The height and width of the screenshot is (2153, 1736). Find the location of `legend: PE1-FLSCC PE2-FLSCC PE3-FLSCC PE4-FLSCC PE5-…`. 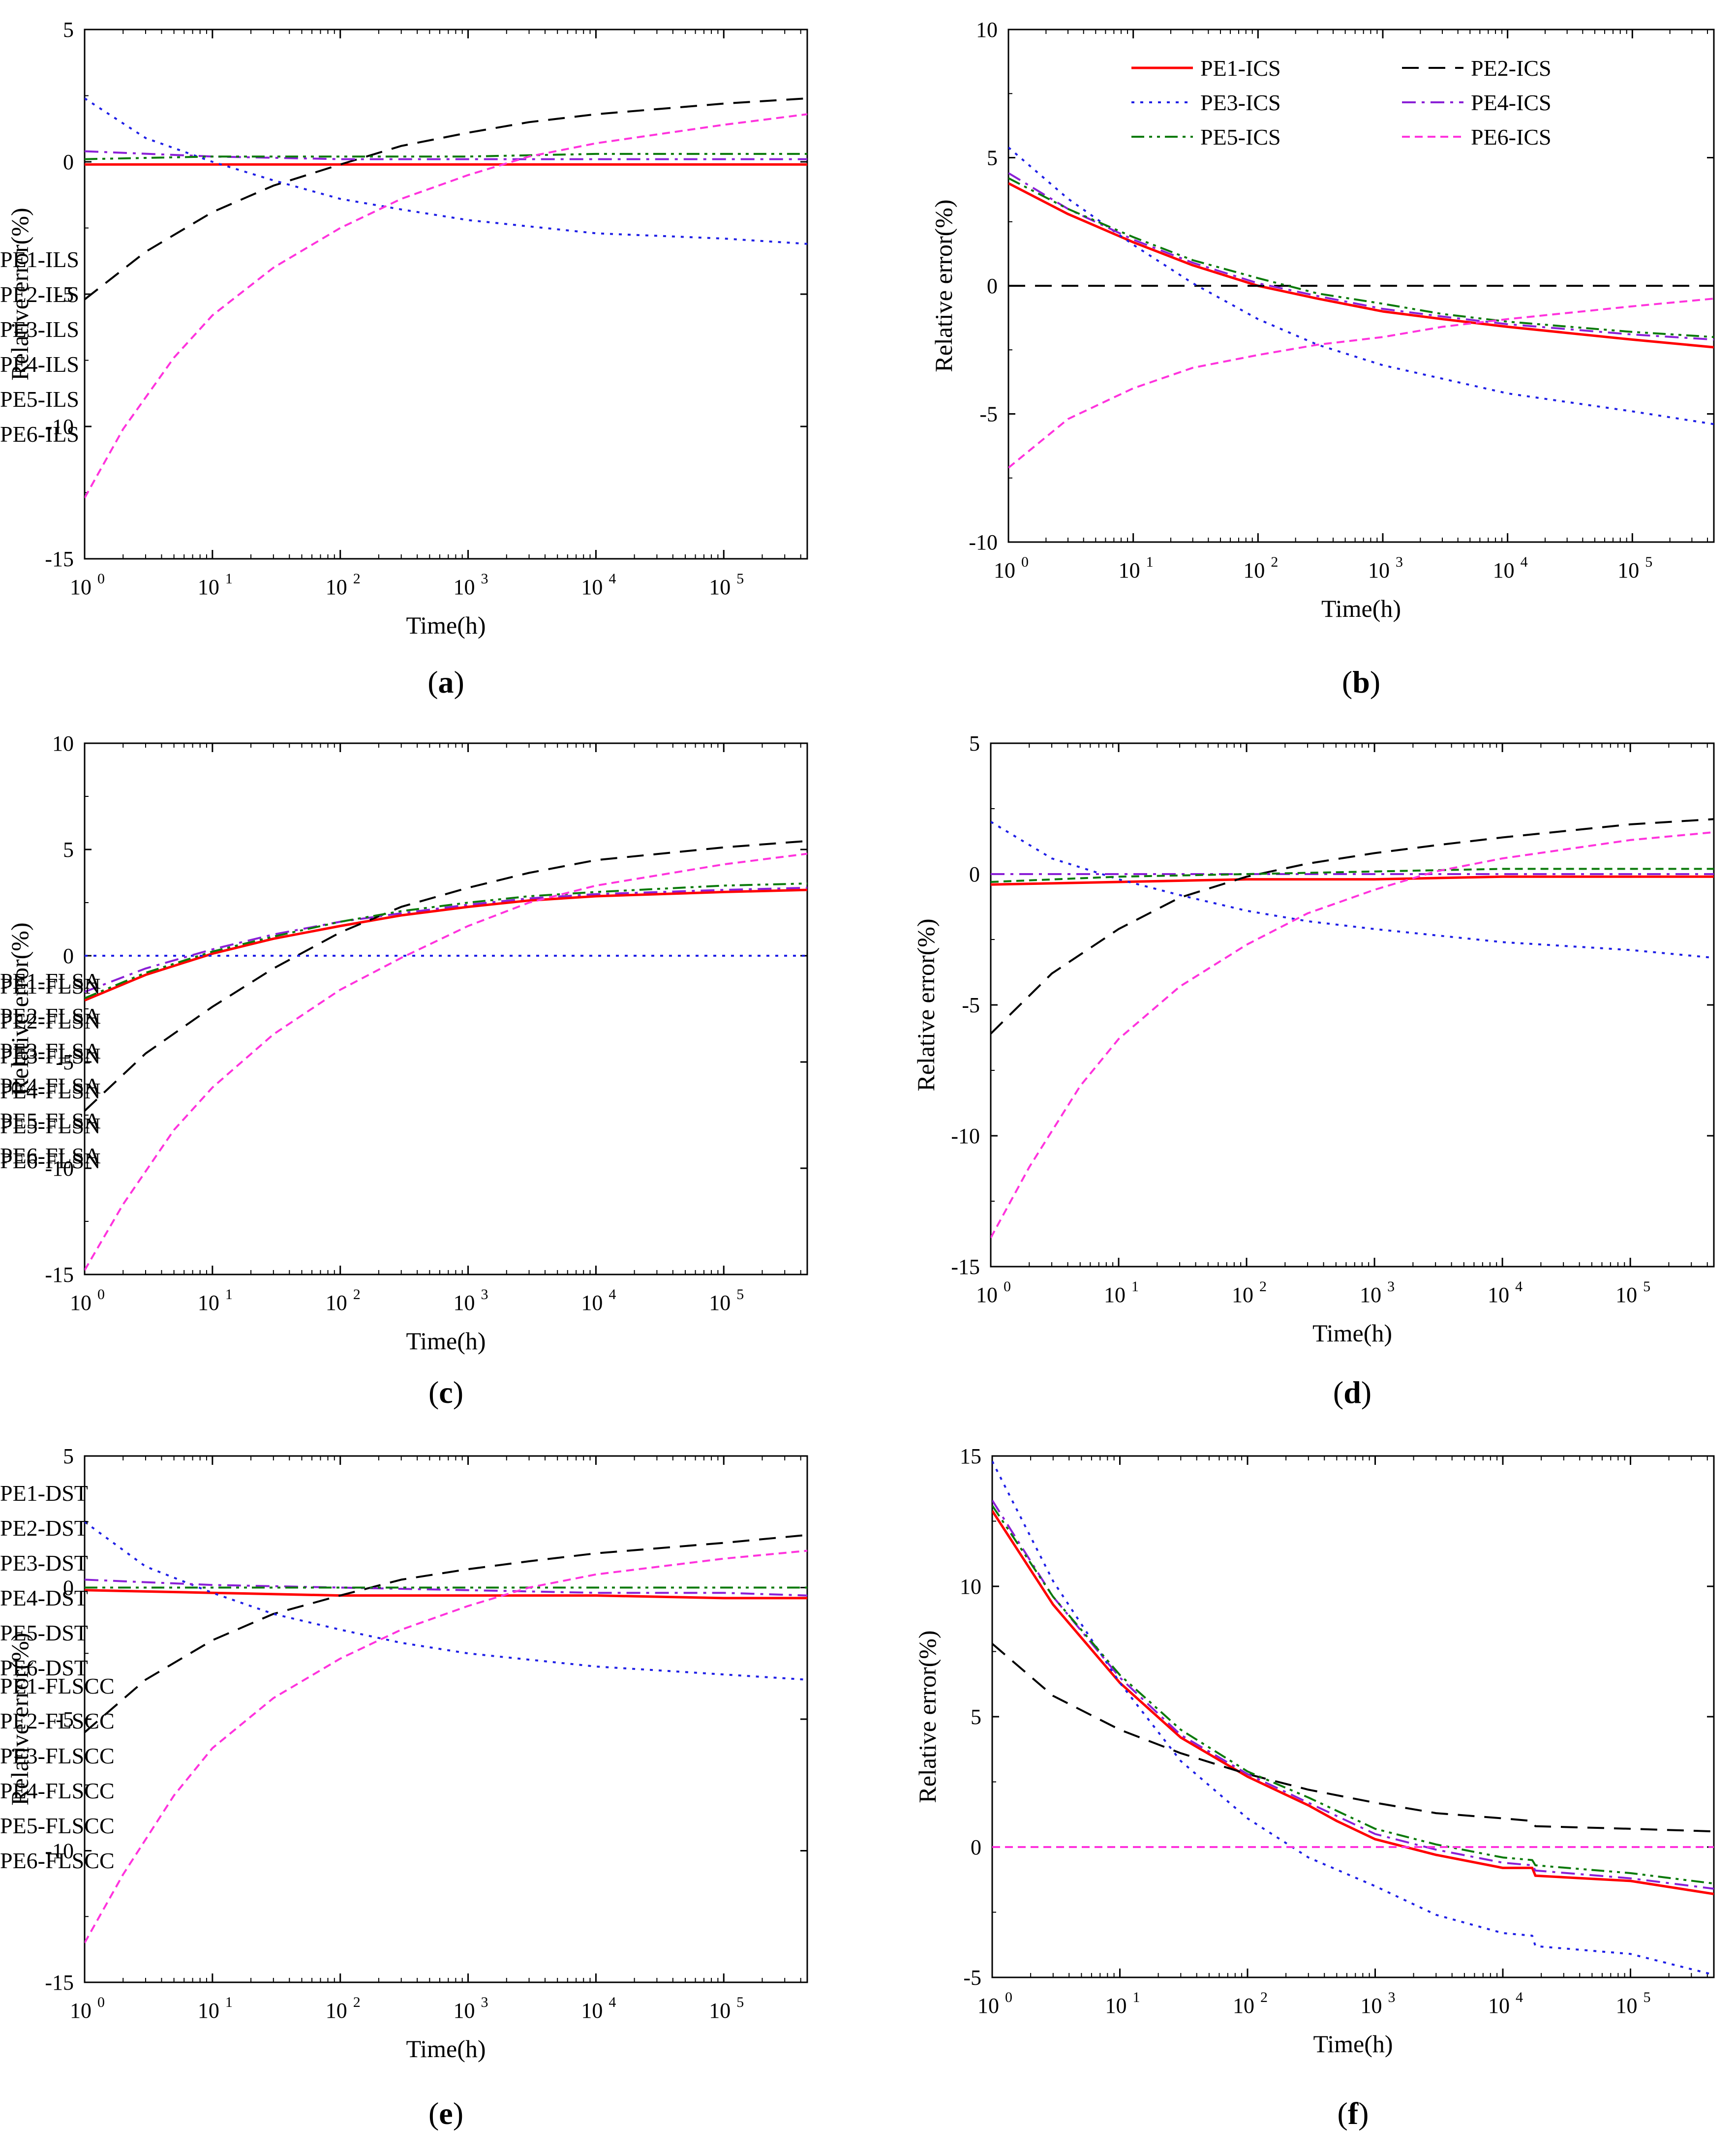

legend: PE1-FLSCC PE2-FLSCC PE3-FLSCC PE4-FLSCC PE5-… is located at coordinates (57, 1773).